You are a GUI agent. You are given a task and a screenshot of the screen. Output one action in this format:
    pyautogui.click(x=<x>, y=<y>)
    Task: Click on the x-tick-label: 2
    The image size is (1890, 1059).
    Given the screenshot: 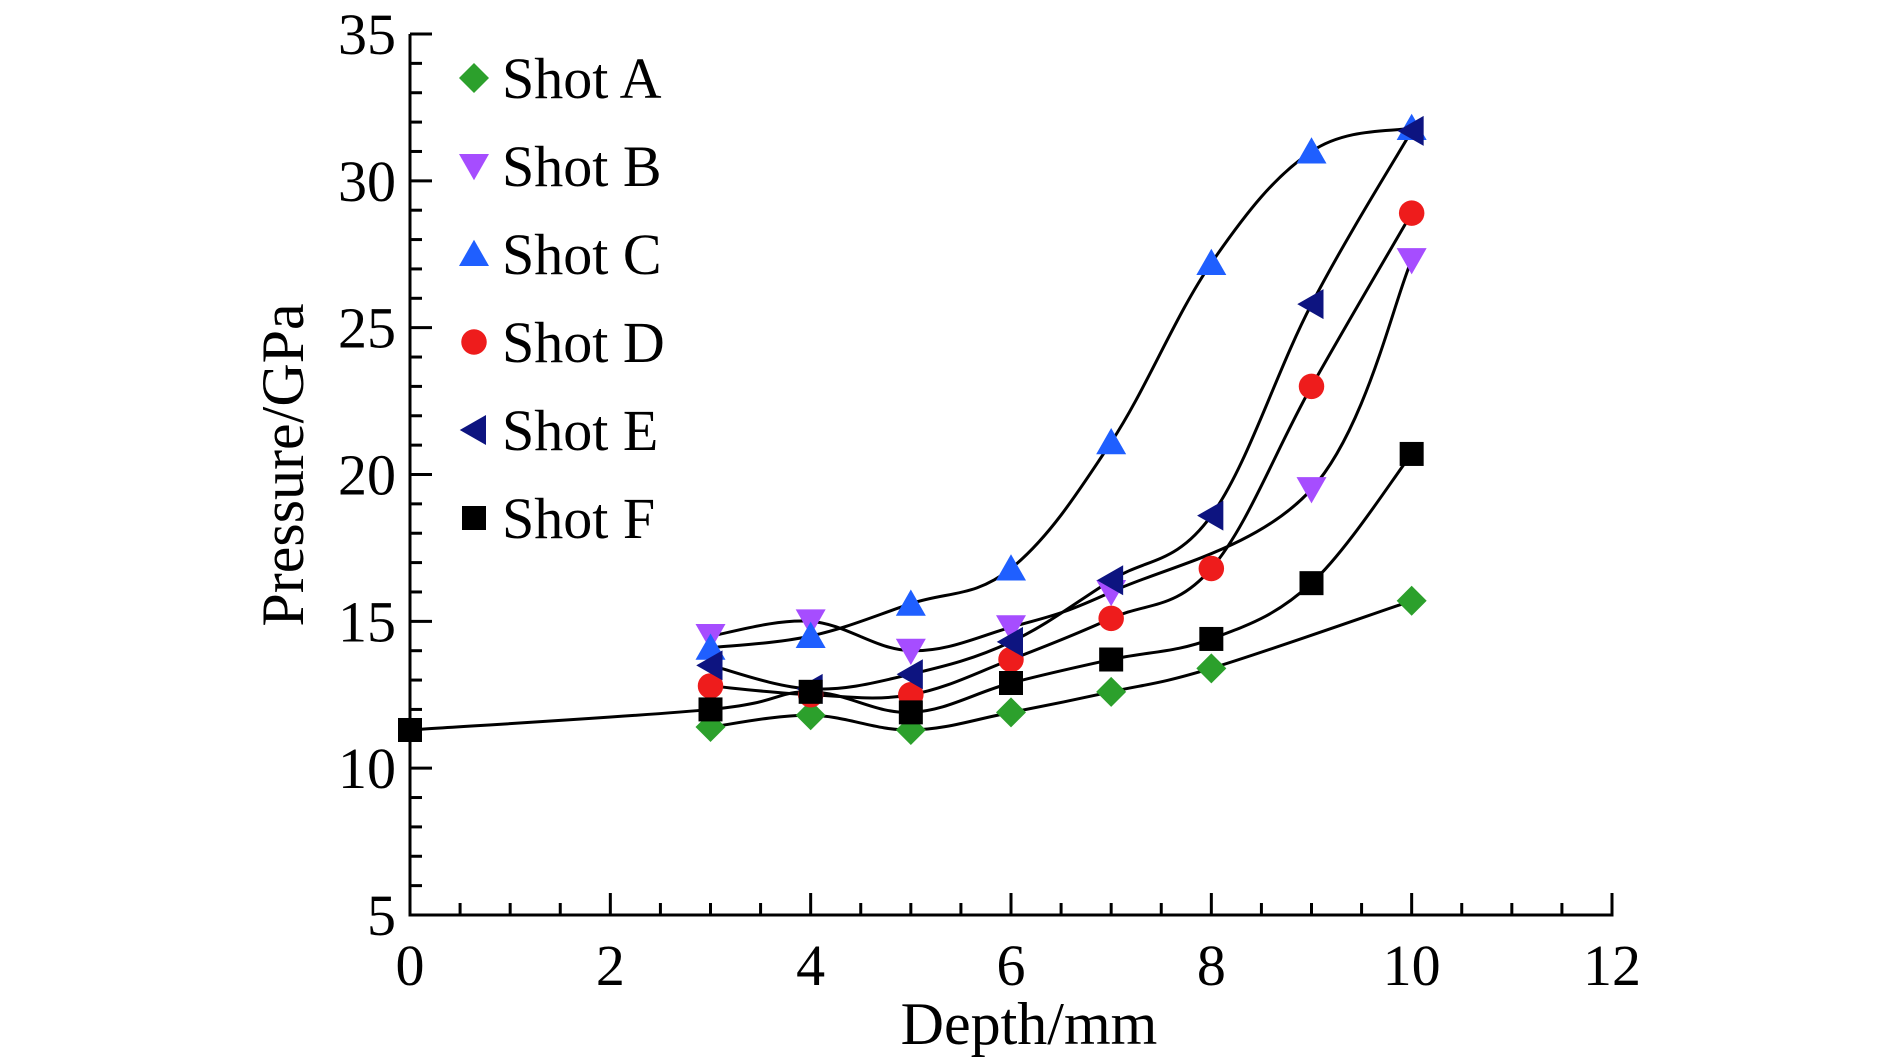 What is the action you would take?
    pyautogui.click(x=610, y=965)
    